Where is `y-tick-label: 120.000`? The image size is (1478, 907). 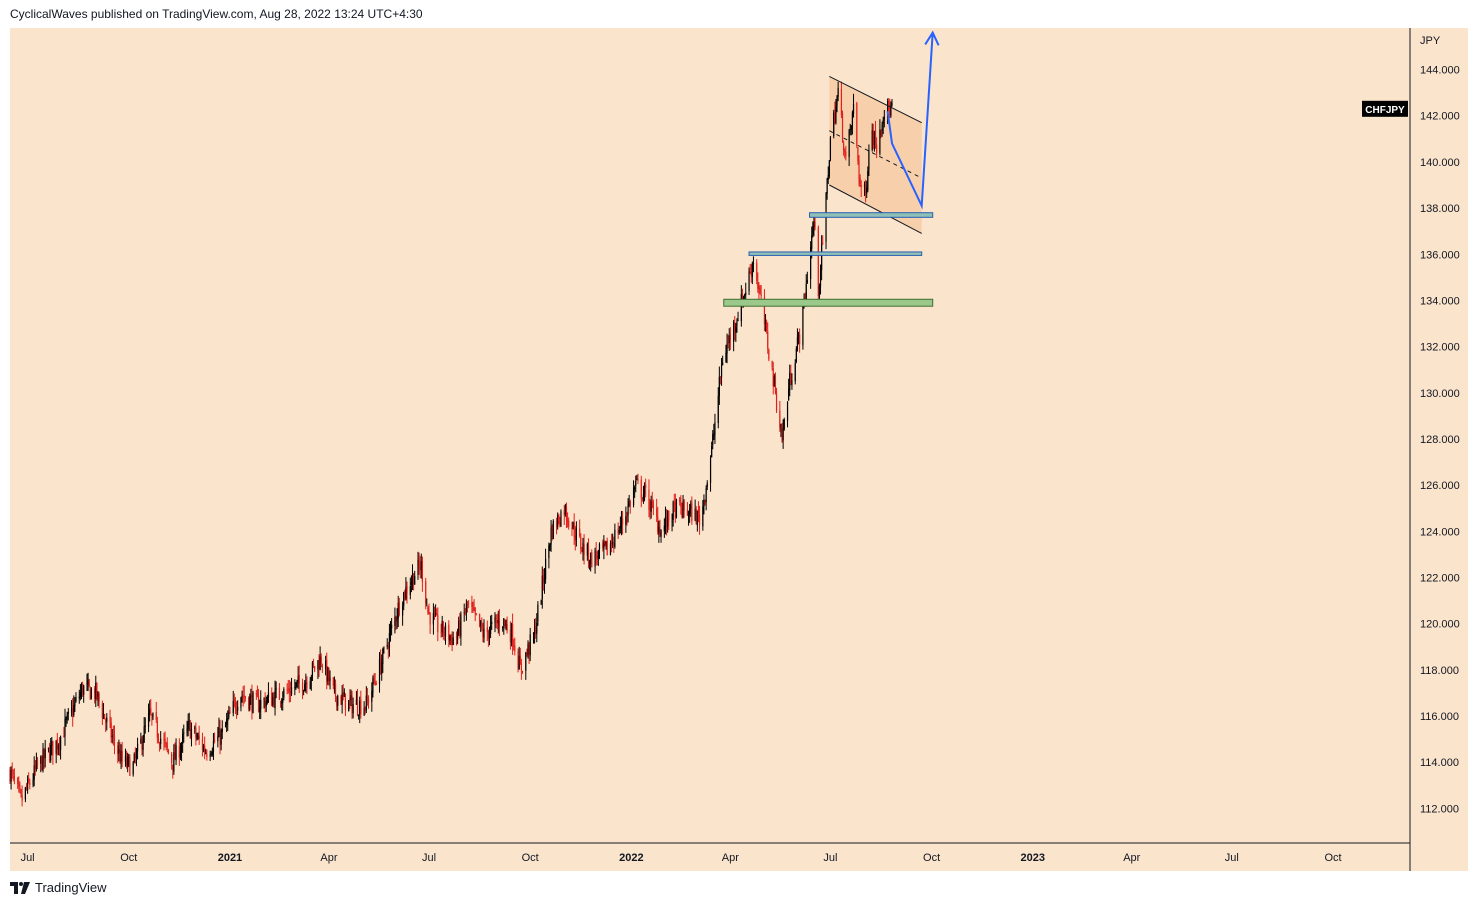
y-tick-label: 120.000 is located at coordinates (1440, 625).